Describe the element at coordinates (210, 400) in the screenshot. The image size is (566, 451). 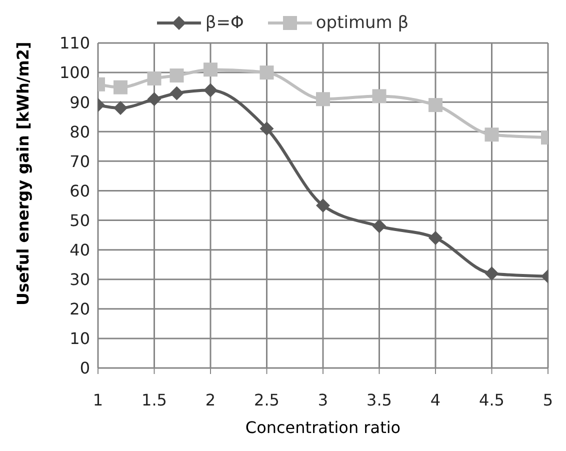
I see `x-tick-label: 2` at that location.